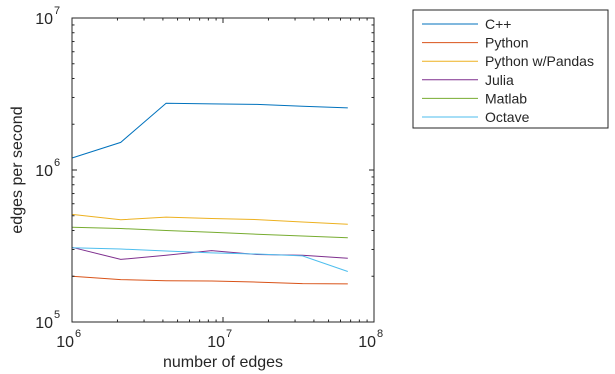 Image resolution: width=615 pixels, height=374 pixels. I want to click on x-tick-label-exponent: 6, so click(78, 334).